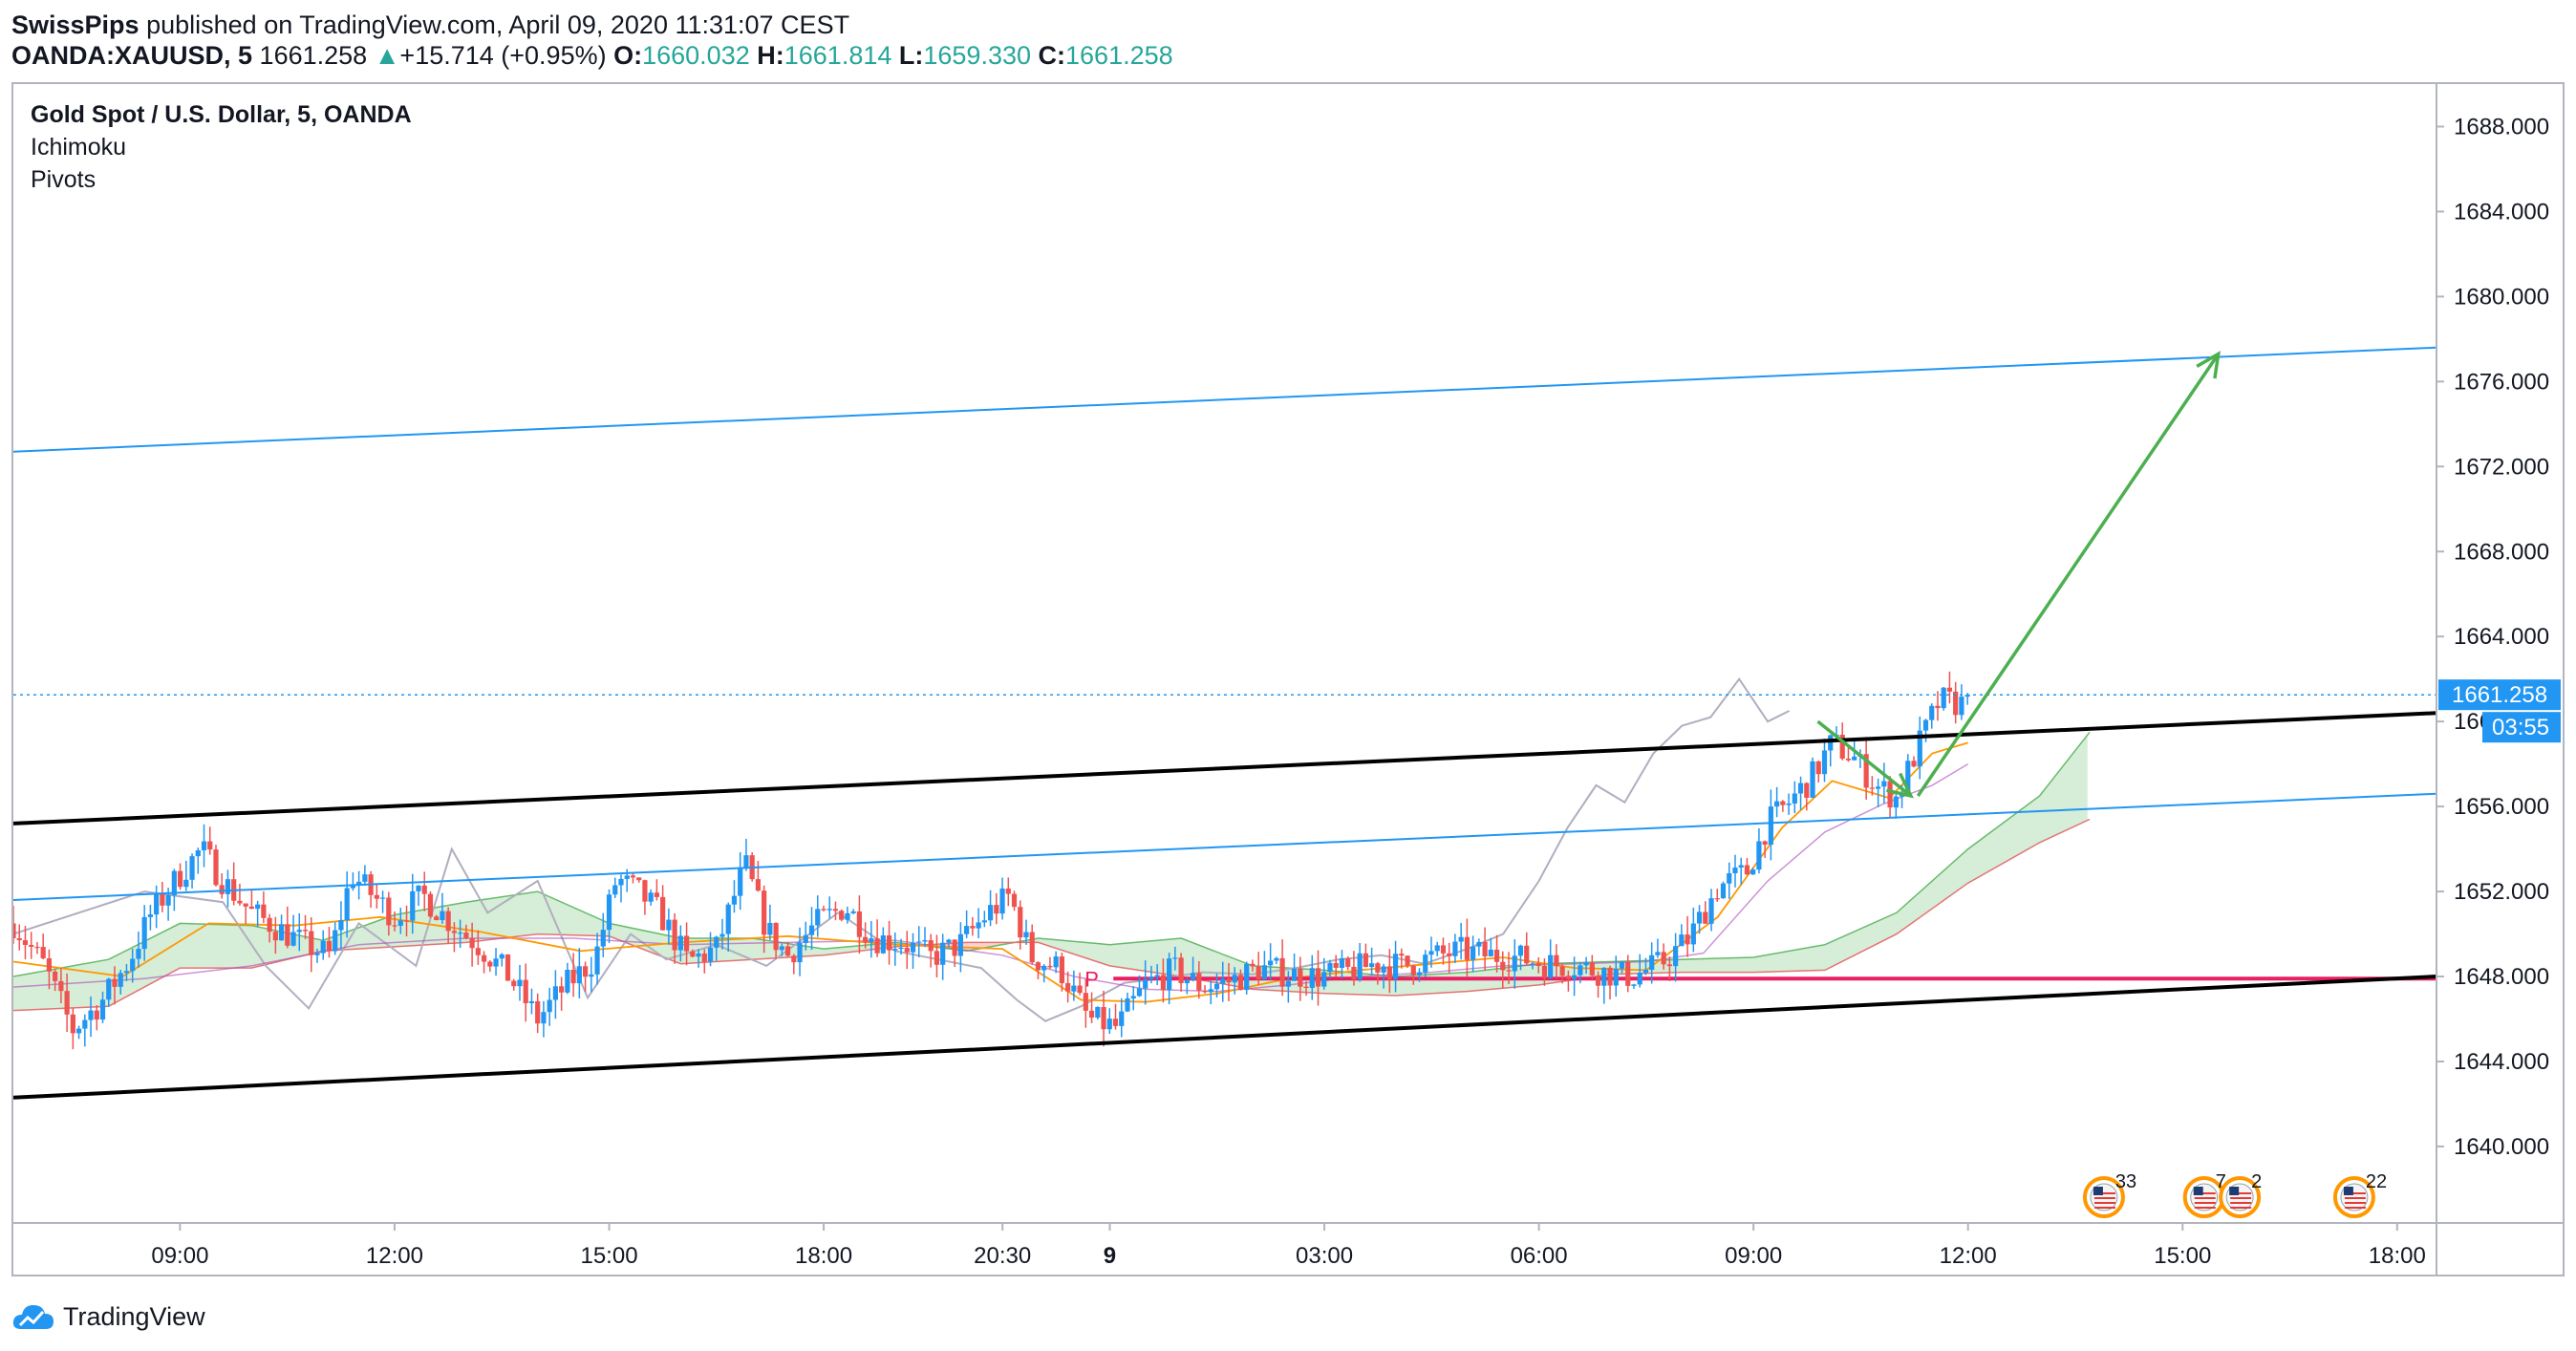 Image resolution: width=2576 pixels, height=1351 pixels. What do you see at coordinates (33, 1316) in the screenshot?
I see `tradingview-cloud-icon` at bounding box center [33, 1316].